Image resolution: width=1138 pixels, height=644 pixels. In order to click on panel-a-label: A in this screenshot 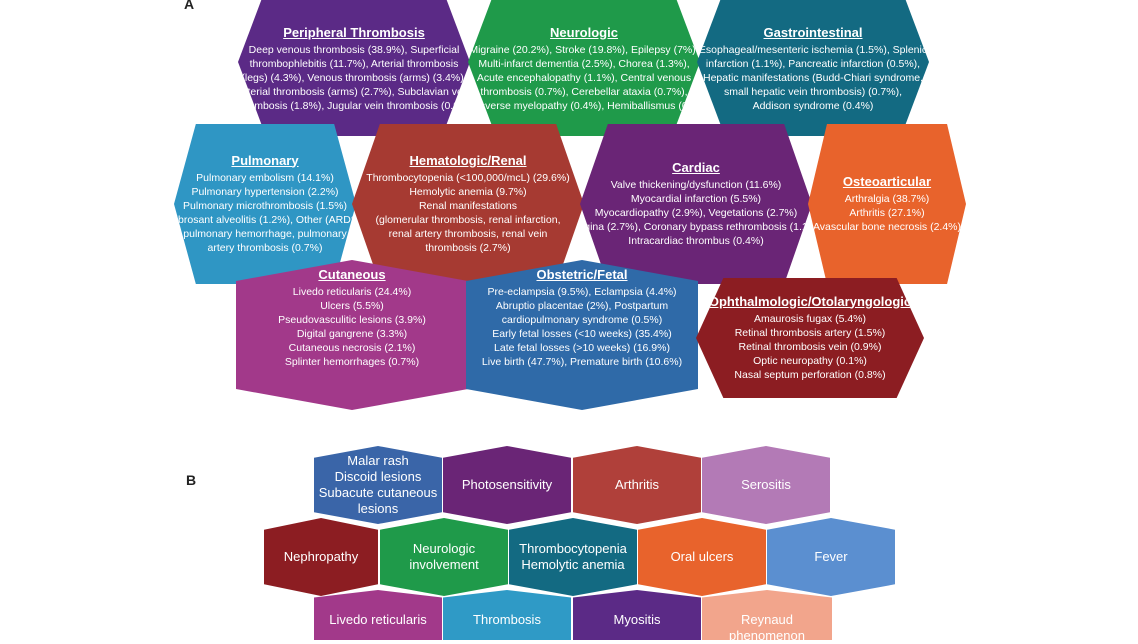, I will do `click(189, 6)`.